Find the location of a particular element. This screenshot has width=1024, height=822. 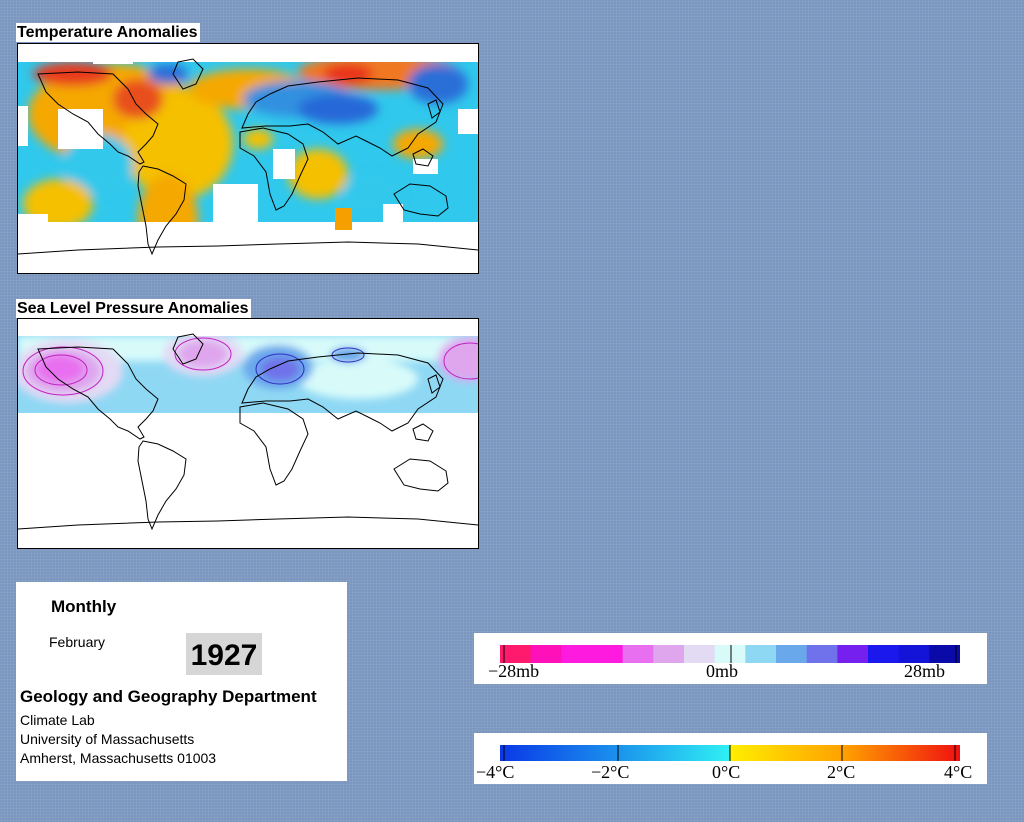

address-label: Amherst, Massachusetts 01003 is located at coordinates (118, 758).